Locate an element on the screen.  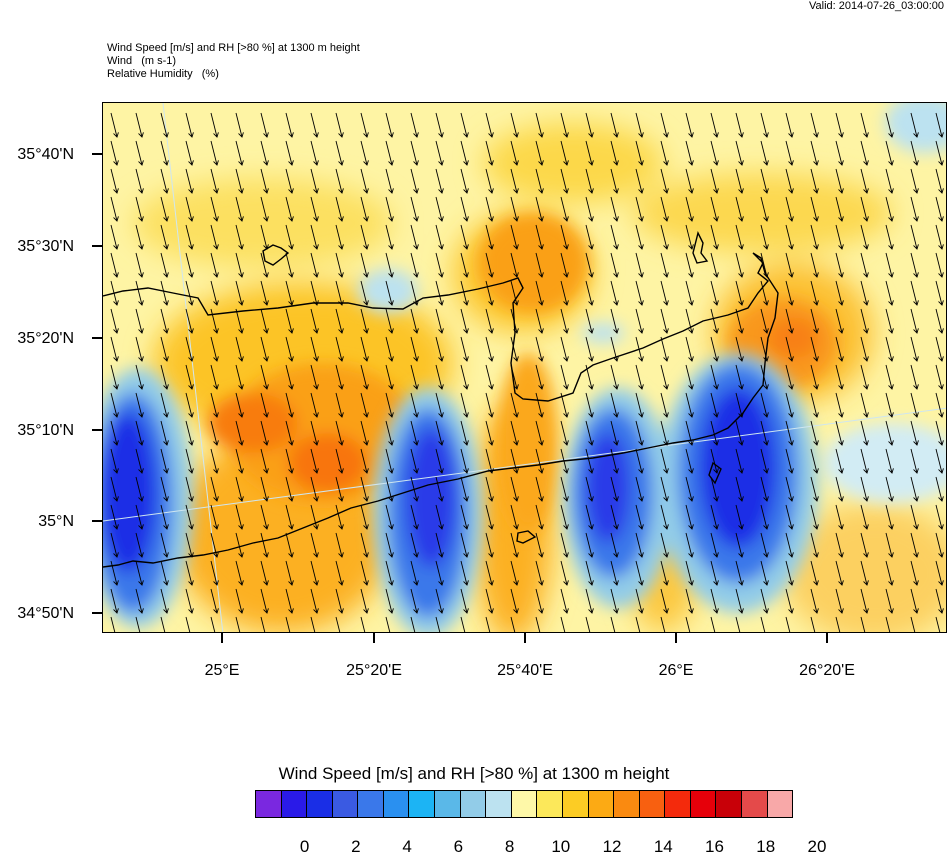
colorbar-label: 10 is located at coordinates (561, 846).